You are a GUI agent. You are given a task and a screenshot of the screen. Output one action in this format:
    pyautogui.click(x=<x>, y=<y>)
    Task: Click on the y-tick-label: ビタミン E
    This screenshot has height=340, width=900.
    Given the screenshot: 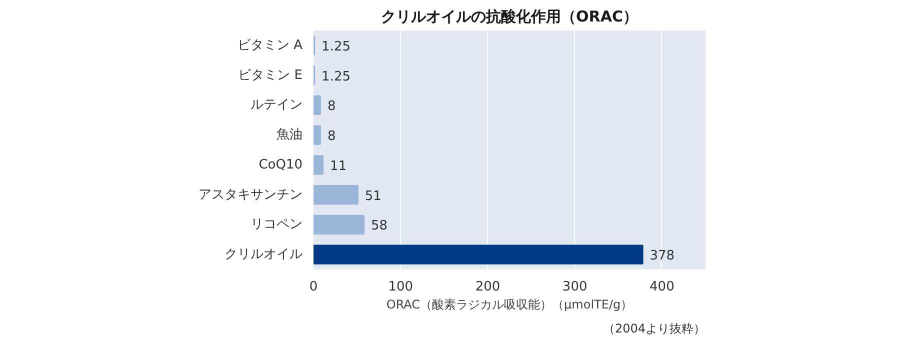 What is the action you would take?
    pyautogui.click(x=270, y=75)
    